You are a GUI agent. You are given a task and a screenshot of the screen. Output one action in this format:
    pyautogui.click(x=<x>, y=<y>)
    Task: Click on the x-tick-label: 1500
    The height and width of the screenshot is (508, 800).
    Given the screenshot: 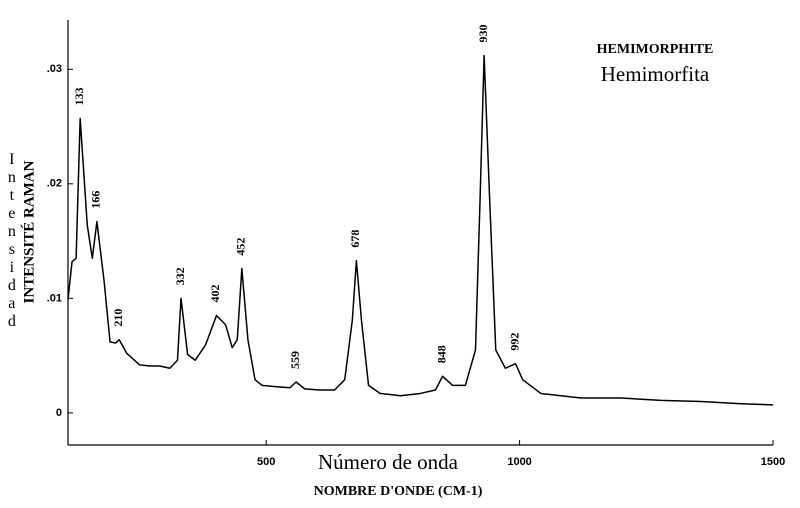 What is the action you would take?
    pyautogui.click(x=773, y=462)
    